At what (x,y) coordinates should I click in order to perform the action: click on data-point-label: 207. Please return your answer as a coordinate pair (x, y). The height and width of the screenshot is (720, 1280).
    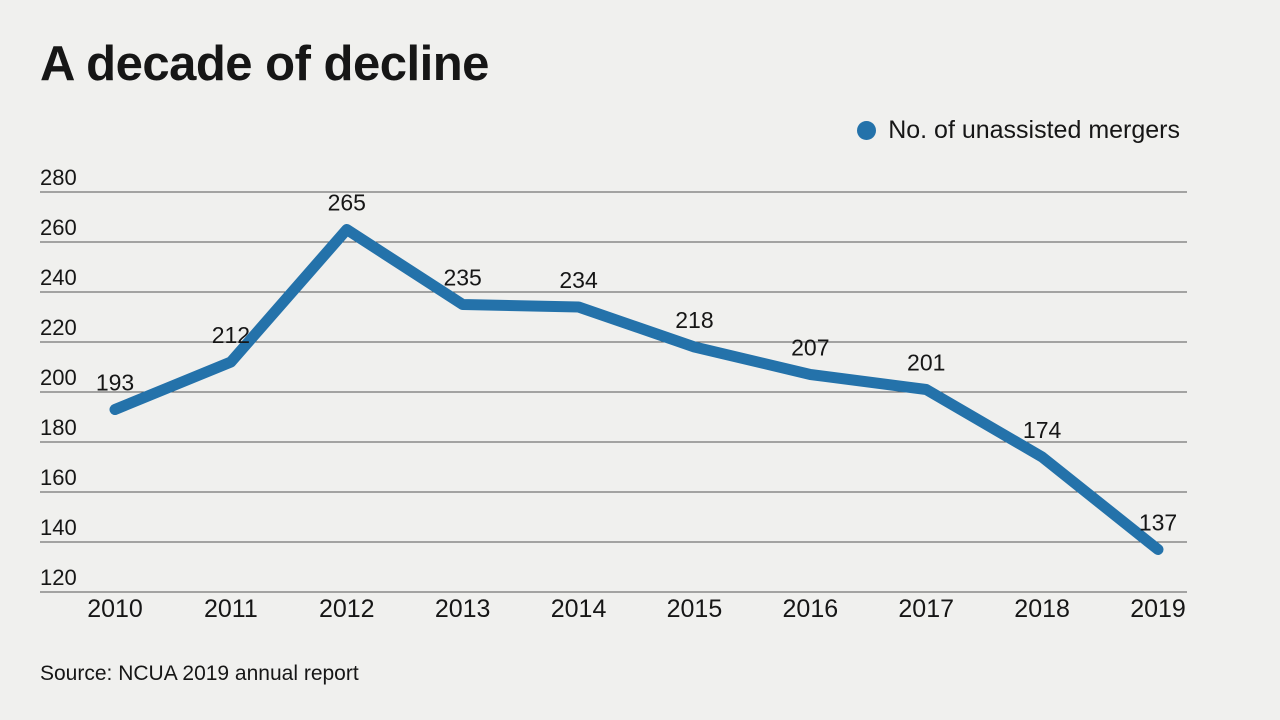
    Looking at the image, I should click on (810, 348).